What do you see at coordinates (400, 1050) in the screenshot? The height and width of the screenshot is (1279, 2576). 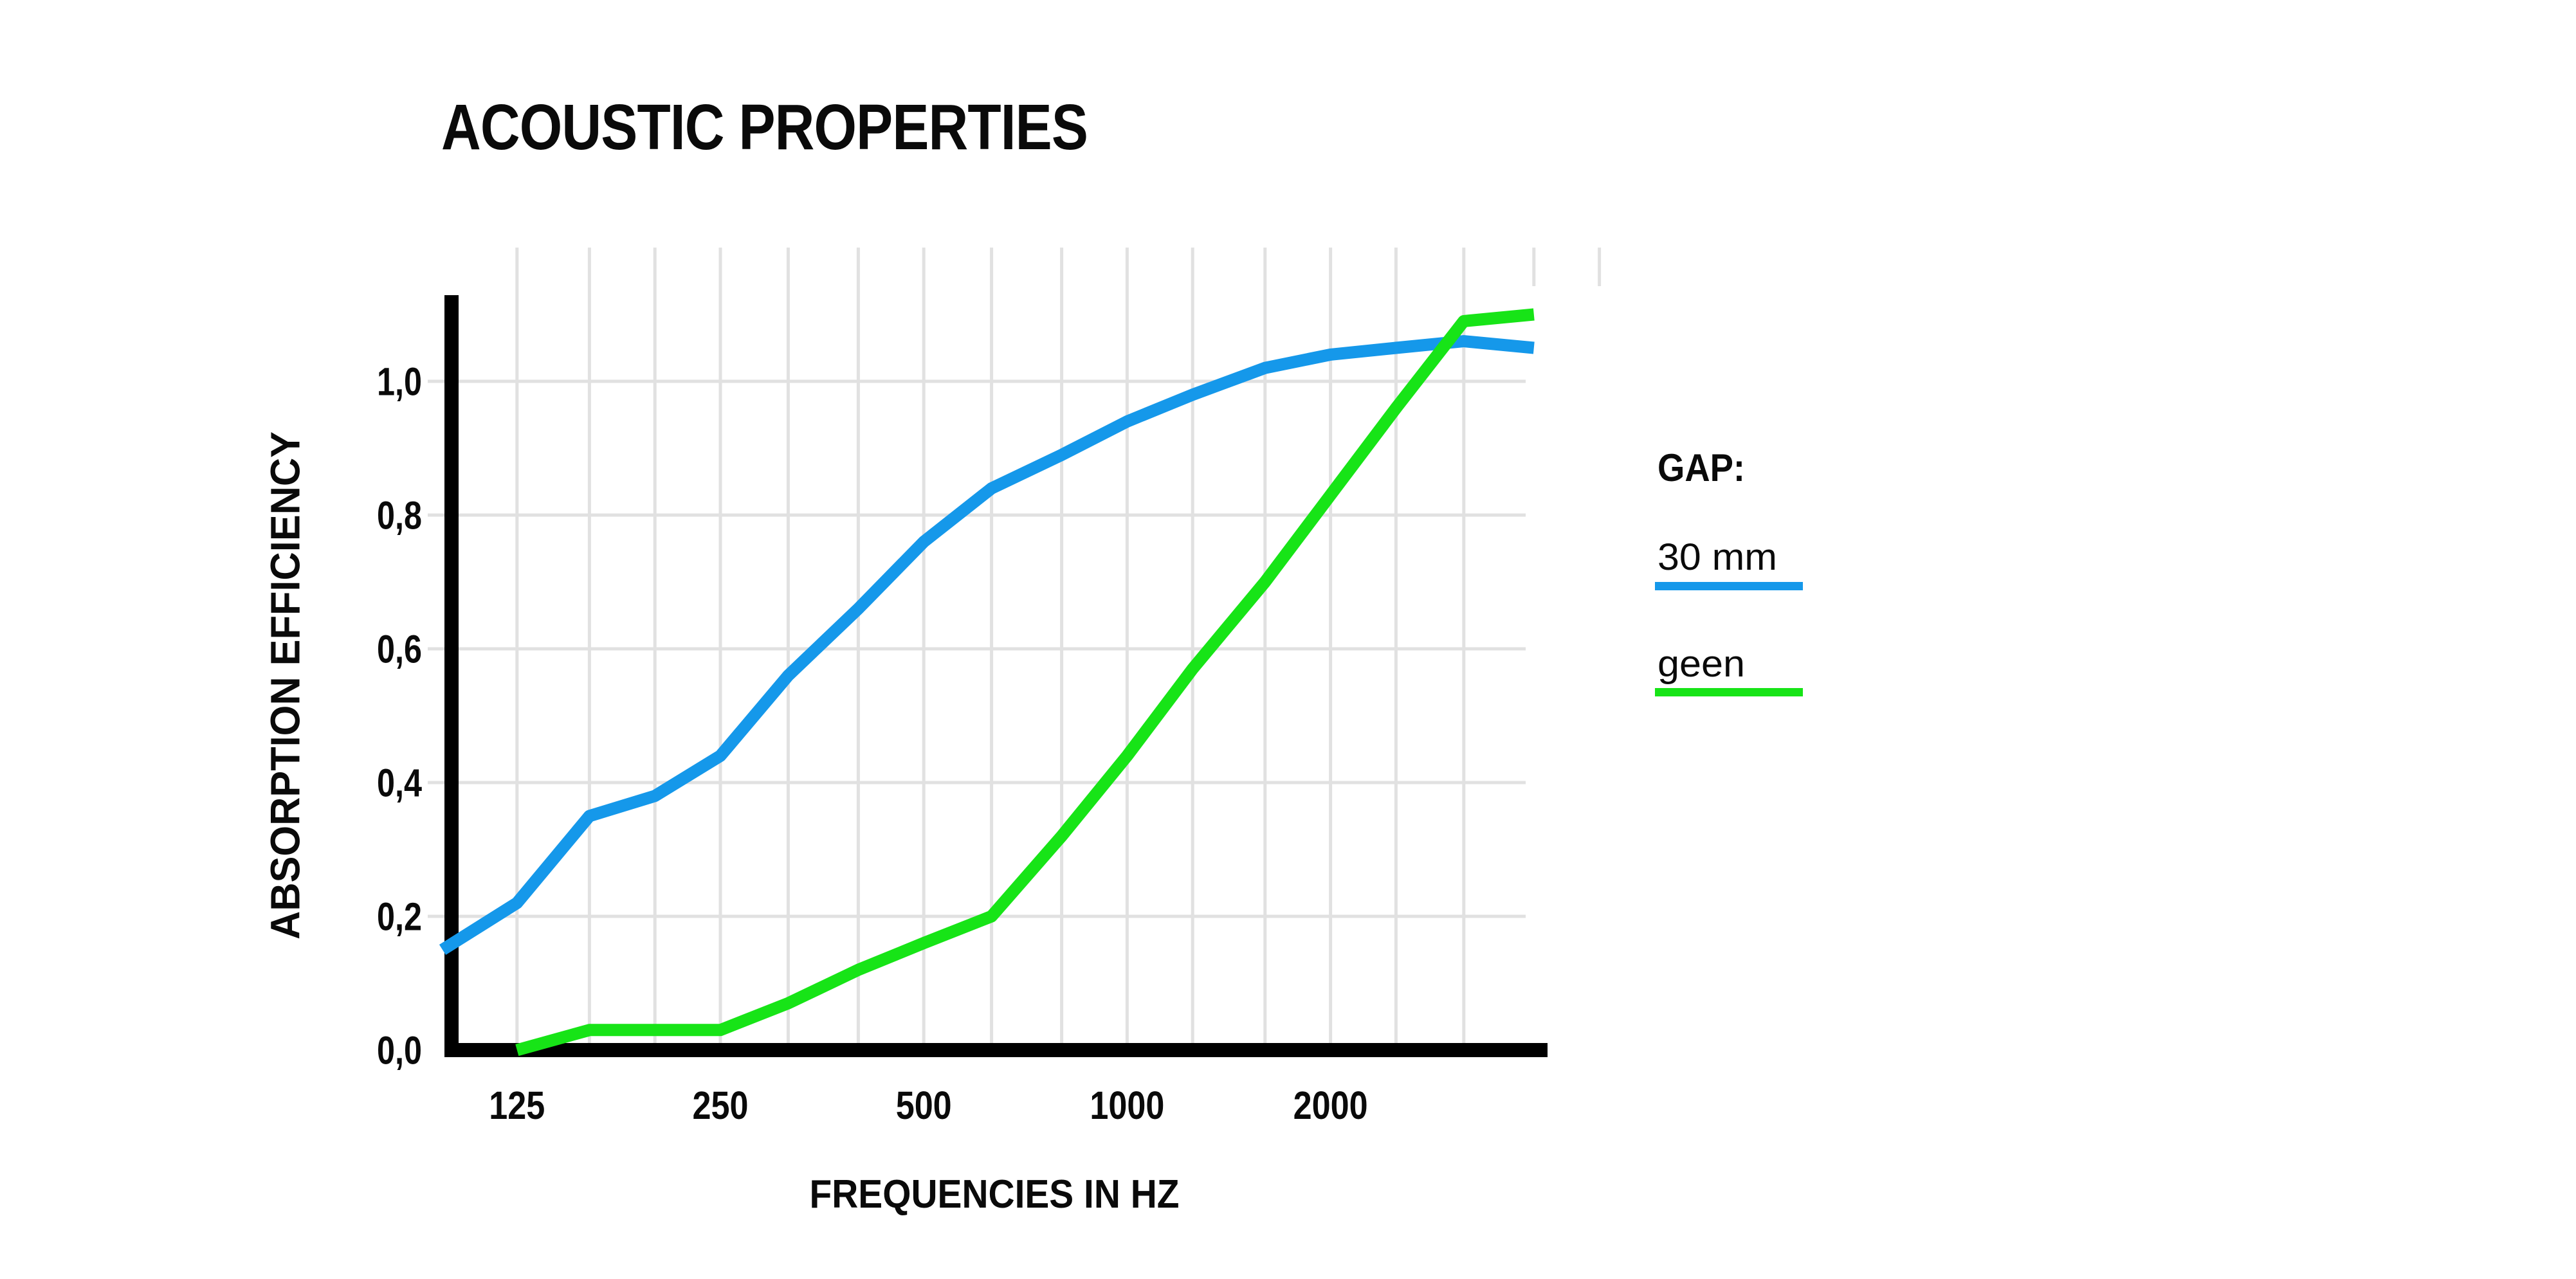 I see `y-tick-label: 0,0` at bounding box center [400, 1050].